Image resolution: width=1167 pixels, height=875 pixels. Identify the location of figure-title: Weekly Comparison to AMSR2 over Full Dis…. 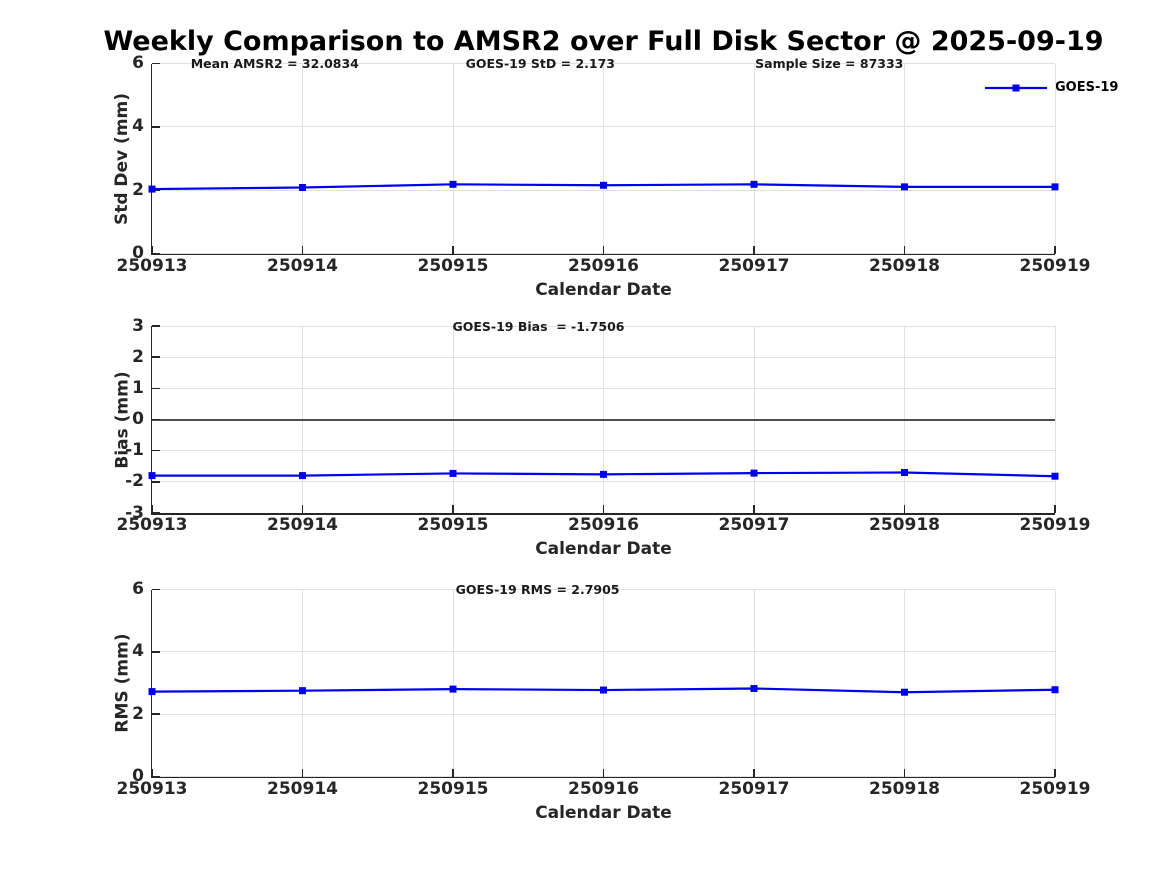
(603, 41).